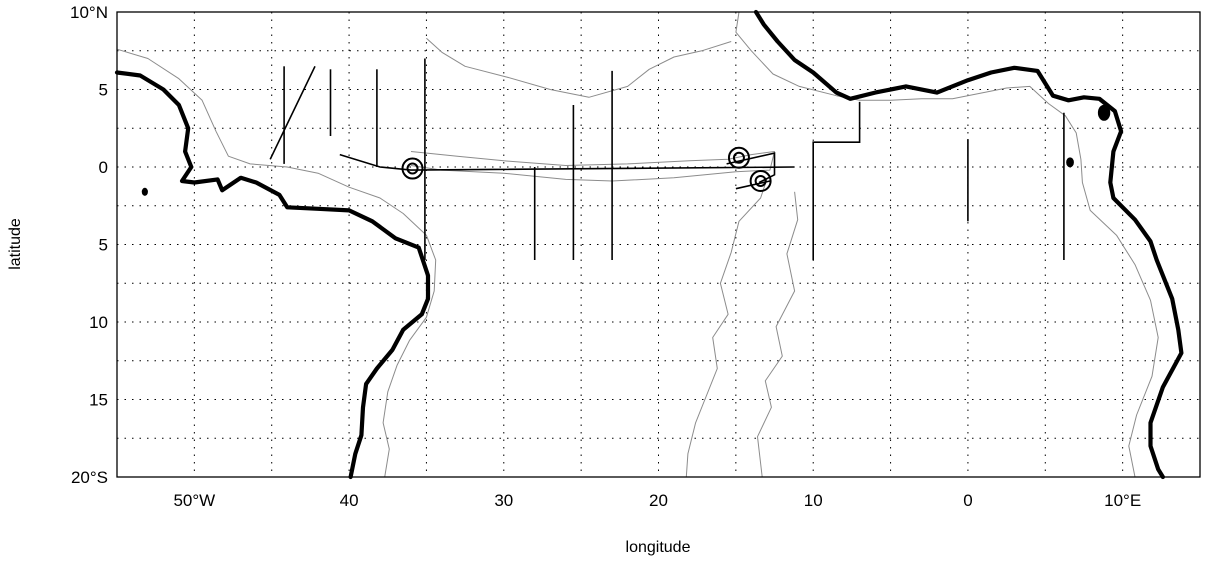 The height and width of the screenshot is (562, 1207). I want to click on y-tick-labels: 10°N 5 0 5 10 15 20°S, so click(89, 245).